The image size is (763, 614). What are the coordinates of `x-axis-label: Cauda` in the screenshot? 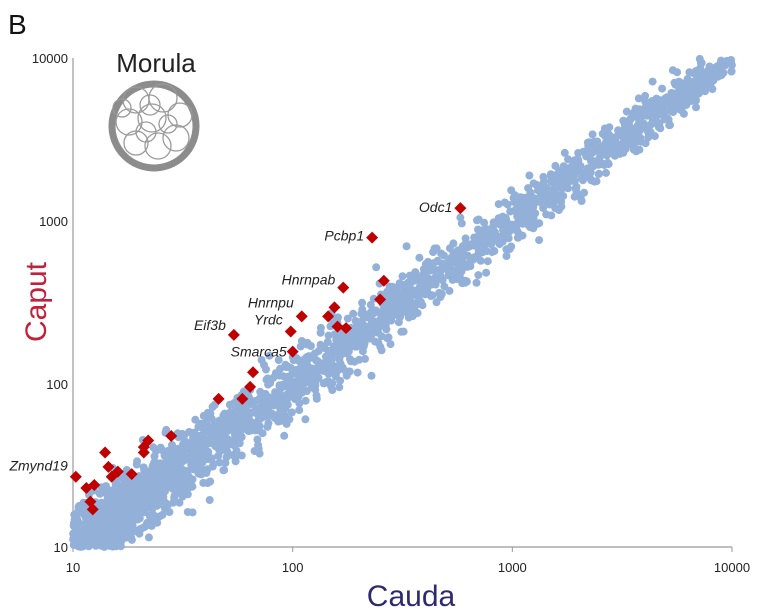 It's located at (411, 596).